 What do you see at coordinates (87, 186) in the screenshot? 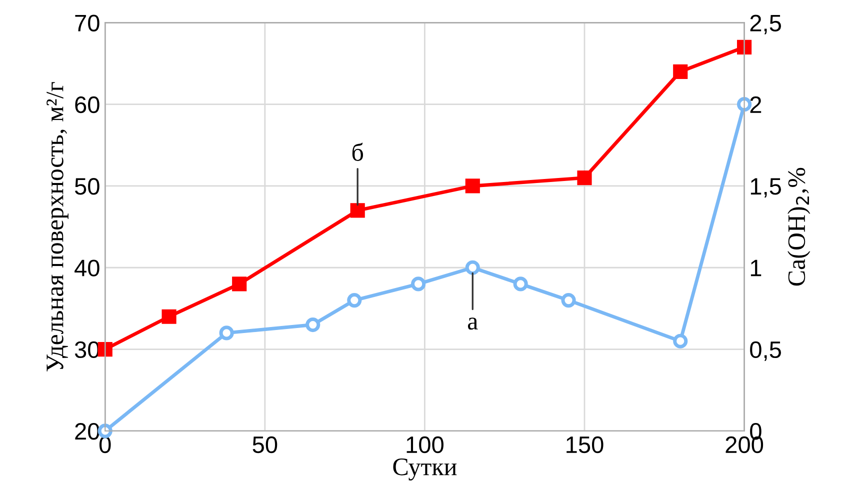
I see `y-tick-label: 50` at bounding box center [87, 186].